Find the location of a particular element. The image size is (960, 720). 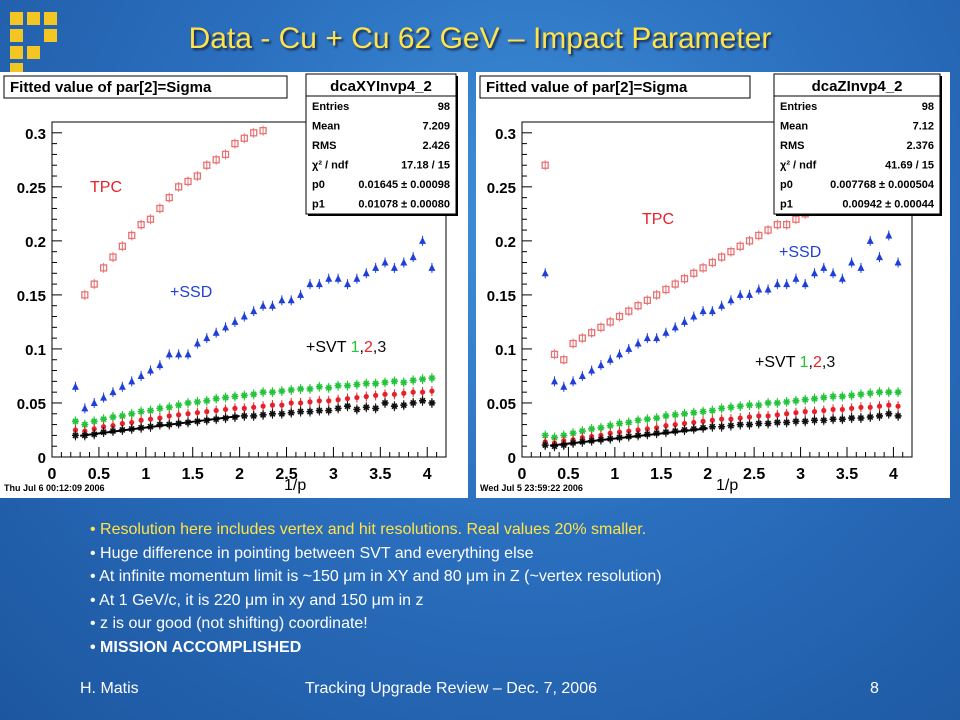

series-tpc is located at coordinates (174, 212).